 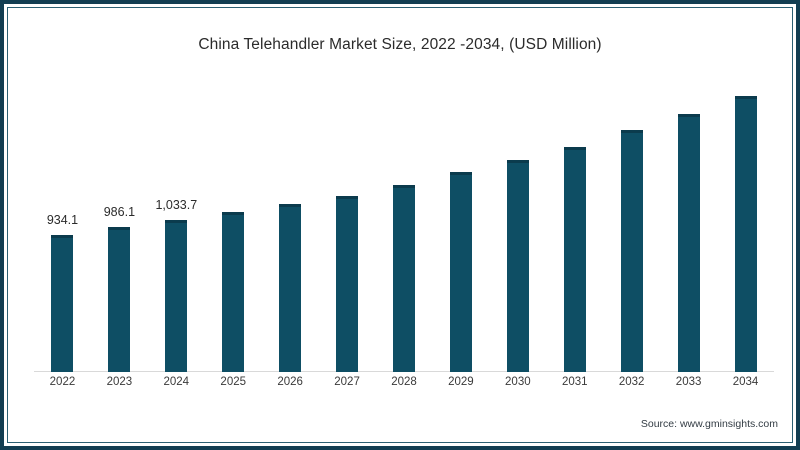 What do you see at coordinates (745, 382) in the screenshot?
I see `x-tick-2034: 2034` at bounding box center [745, 382].